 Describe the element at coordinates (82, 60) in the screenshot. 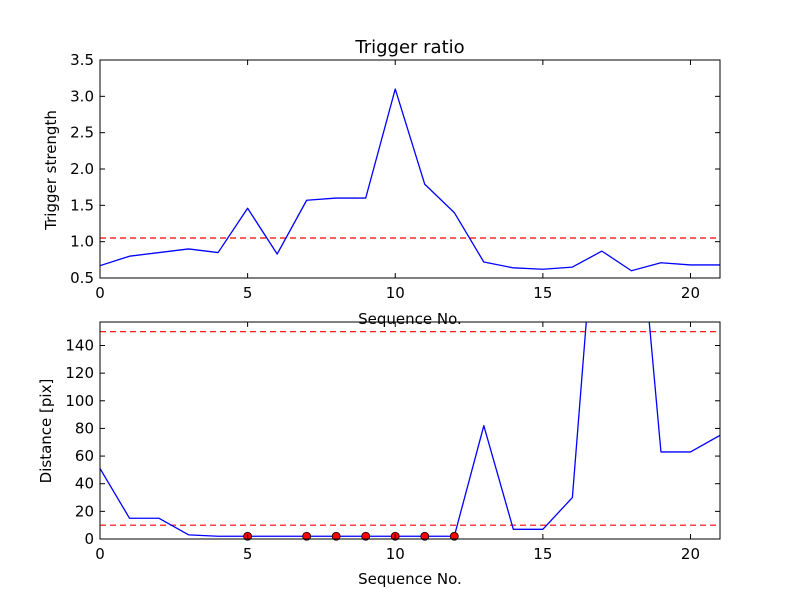

I see `y-tick-label: 3.5` at that location.